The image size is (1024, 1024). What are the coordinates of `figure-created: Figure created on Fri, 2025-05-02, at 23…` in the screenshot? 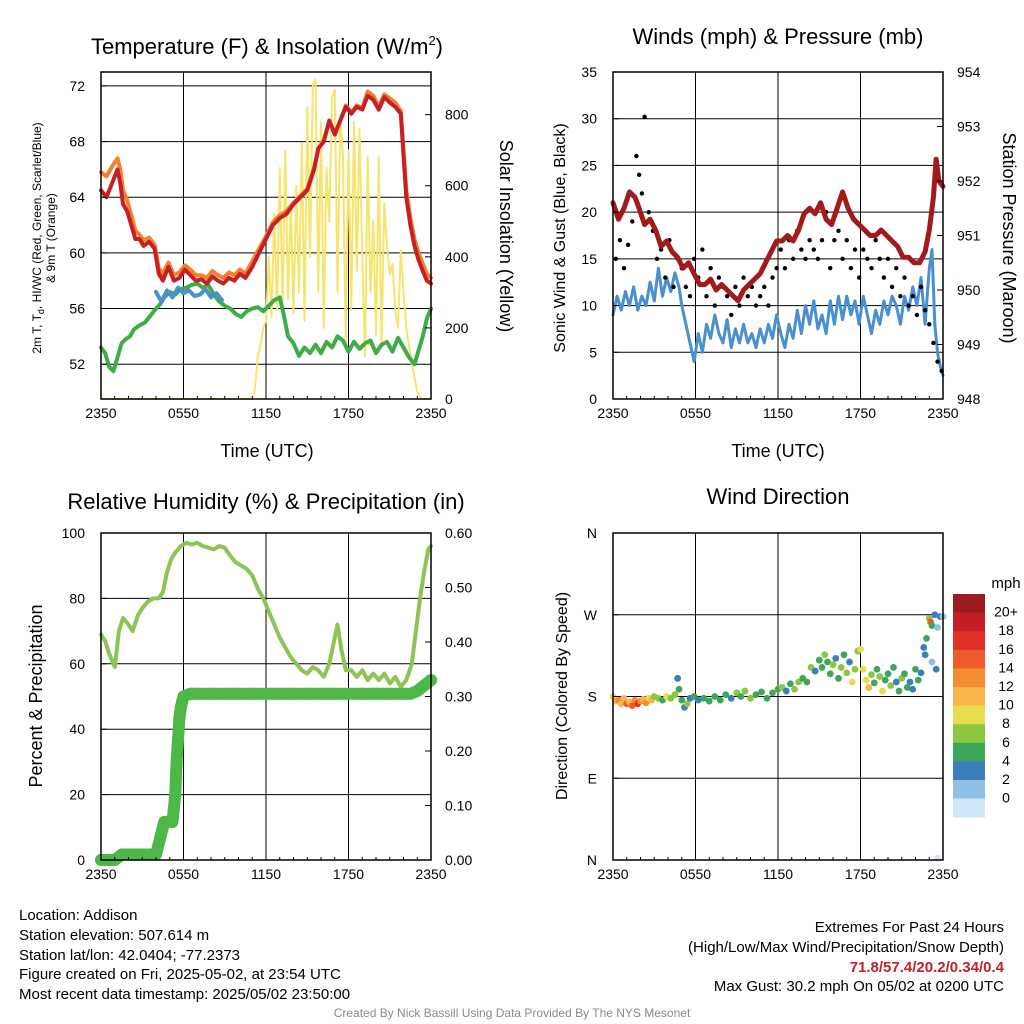 It's located at (180, 975).